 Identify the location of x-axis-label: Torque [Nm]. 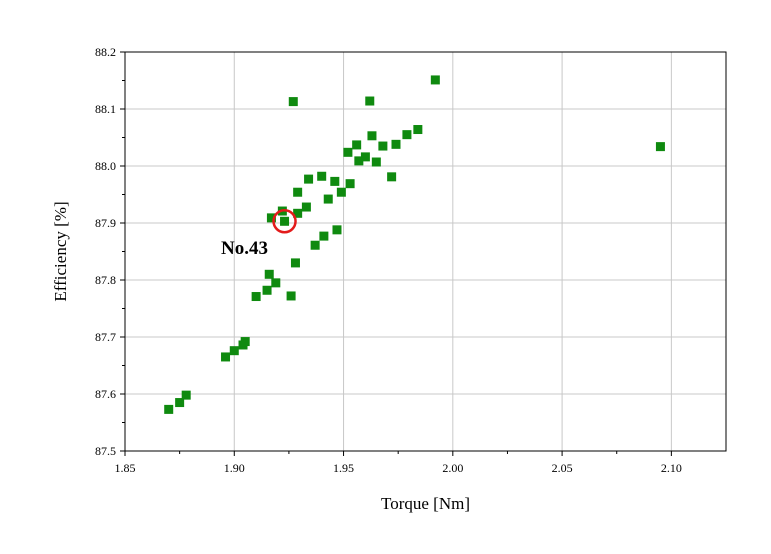
(425, 503).